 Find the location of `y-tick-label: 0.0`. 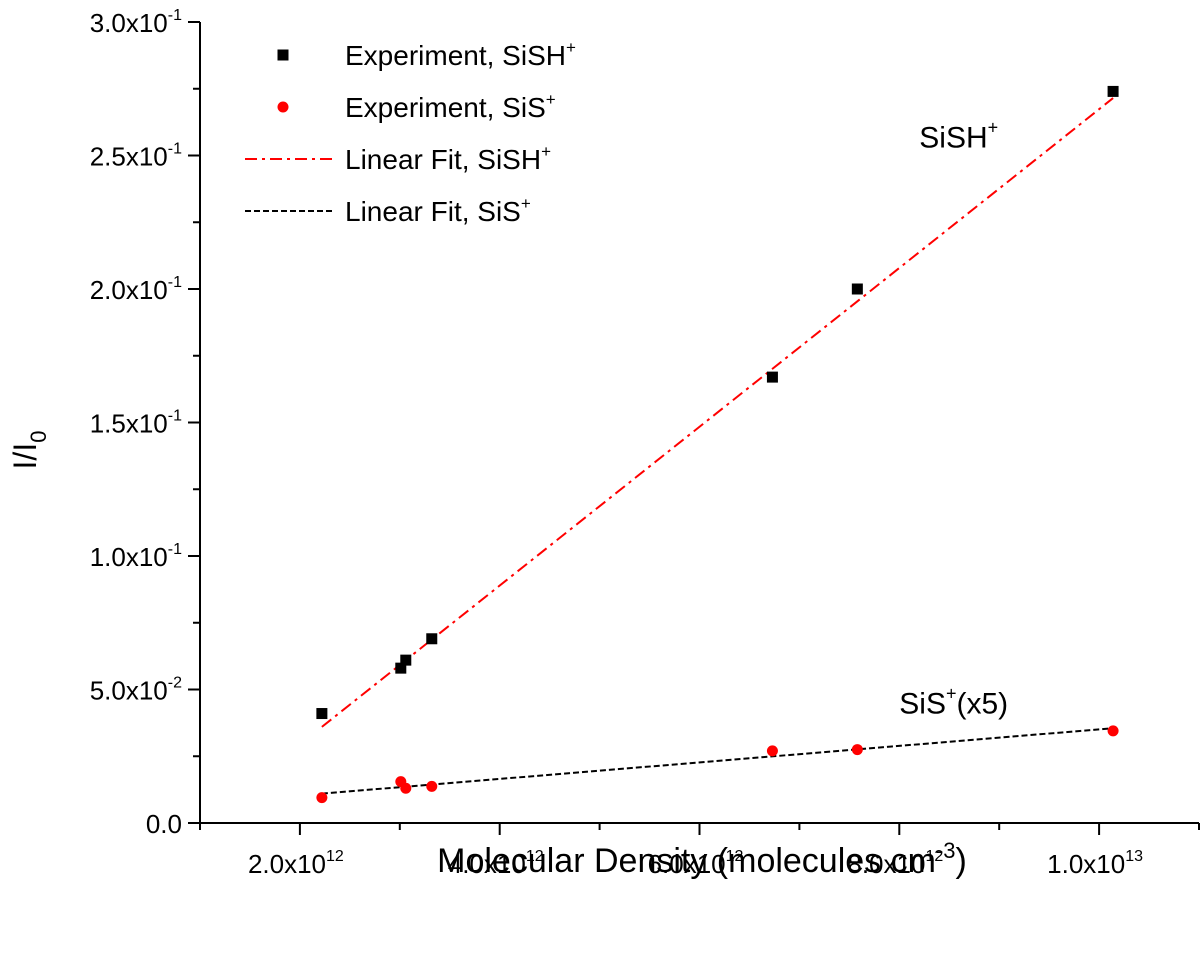

y-tick-label: 0.0 is located at coordinates (164, 824).